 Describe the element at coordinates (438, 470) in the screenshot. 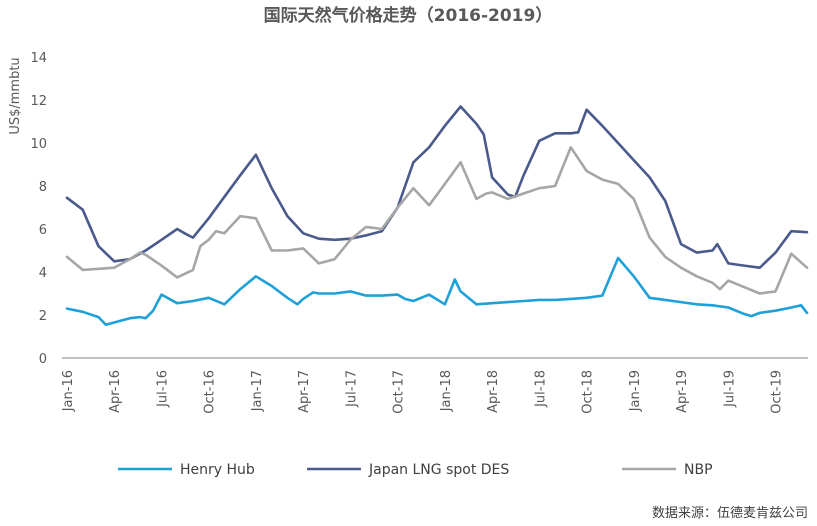

I see `legend-label: Japan LNG spot DES` at that location.